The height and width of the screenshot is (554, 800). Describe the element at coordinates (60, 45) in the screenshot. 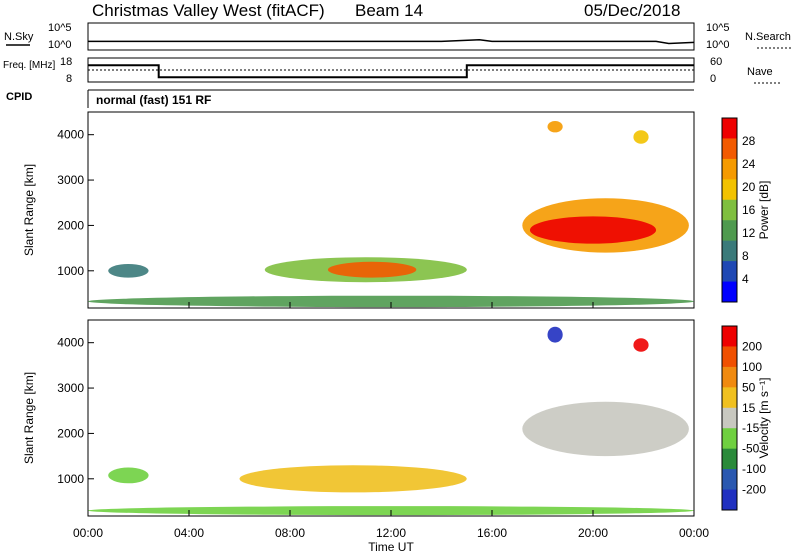

I see `noise-ytick-bottom: 10^0` at that location.